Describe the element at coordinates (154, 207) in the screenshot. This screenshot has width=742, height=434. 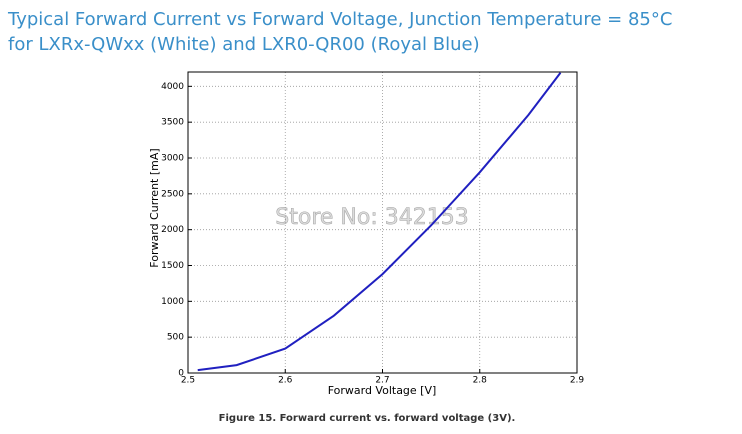
I see `y-axis-label: Forward Current [mA]` at that location.